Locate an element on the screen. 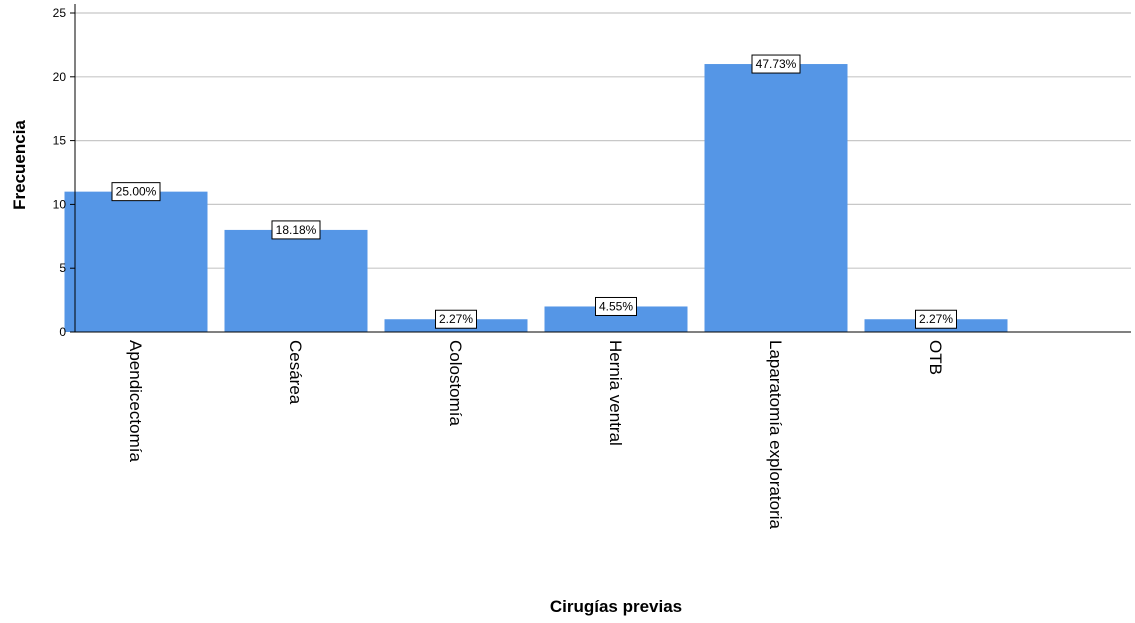  data-label-0: 25.00% is located at coordinates (136, 192).